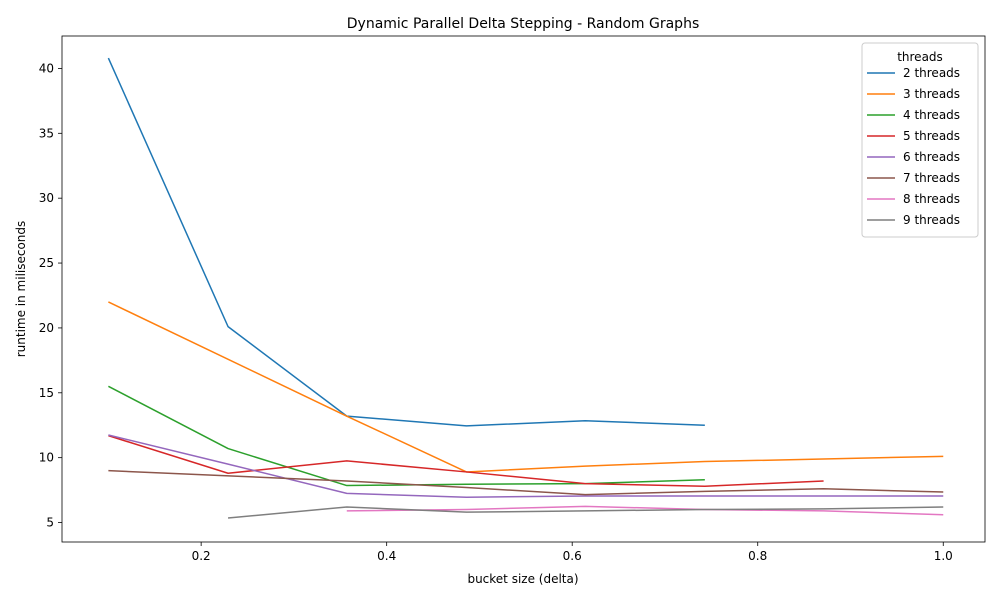 Image resolution: width=1000 pixels, height=600 pixels. I want to click on y-tick-label: 35, so click(46, 133).